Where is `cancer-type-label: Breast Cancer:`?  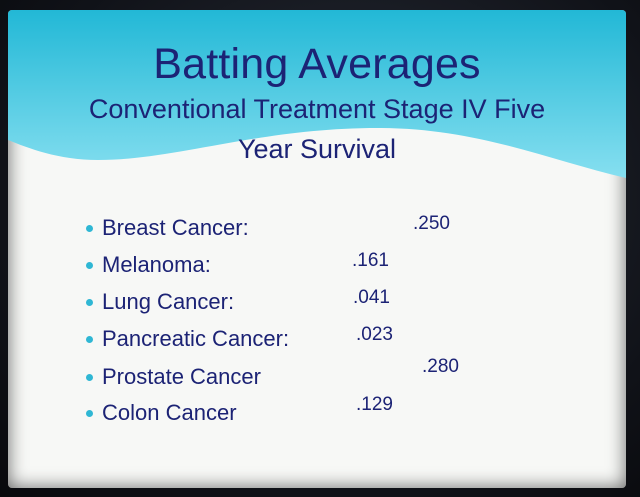 cancer-type-label: Breast Cancer: is located at coordinates (175, 227).